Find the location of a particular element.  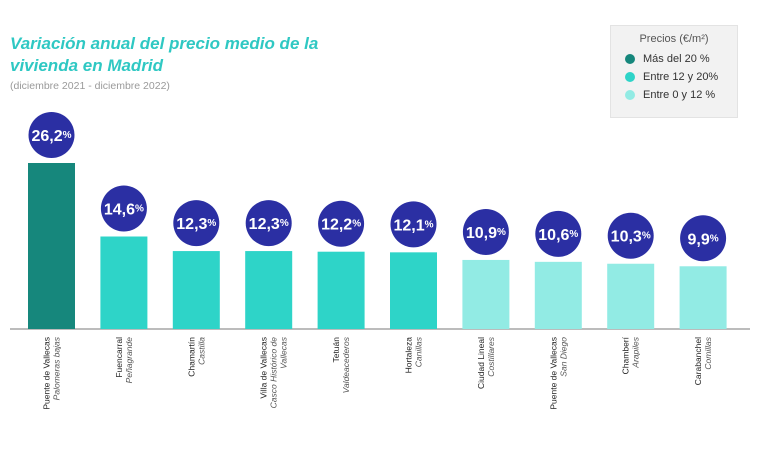

data-label: 10,3% is located at coordinates (631, 237).